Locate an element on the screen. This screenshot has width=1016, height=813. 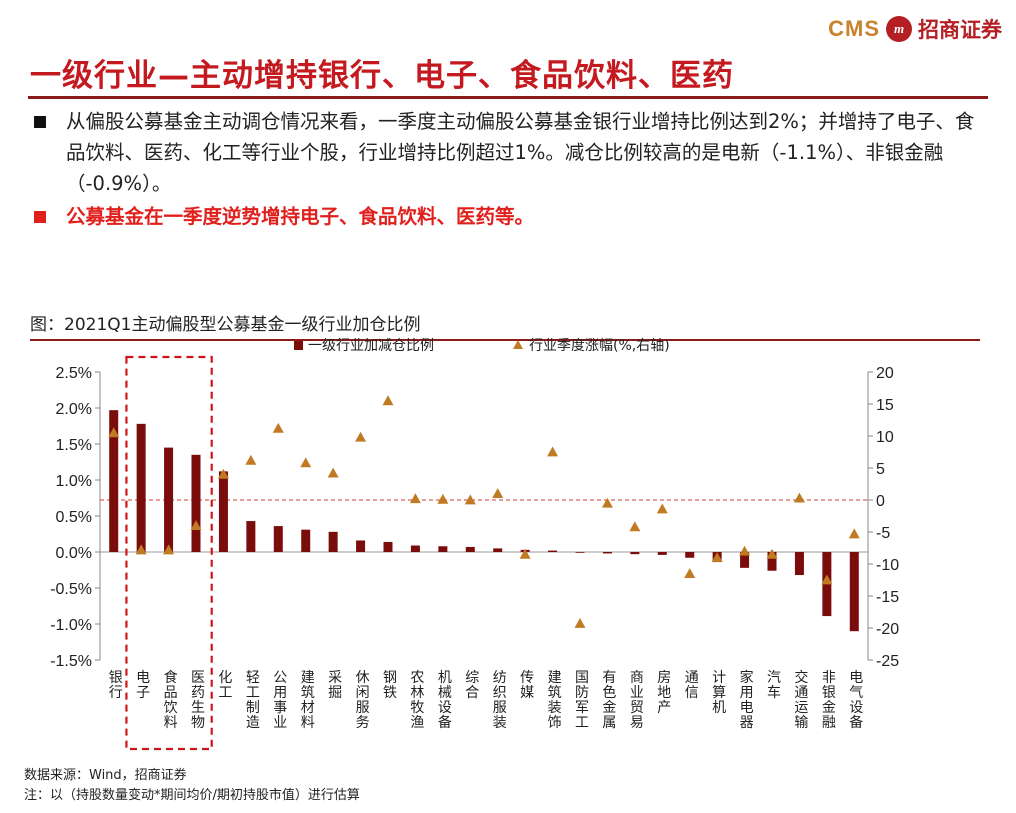
category-label: 公用事业 is located at coordinates (280, 700).